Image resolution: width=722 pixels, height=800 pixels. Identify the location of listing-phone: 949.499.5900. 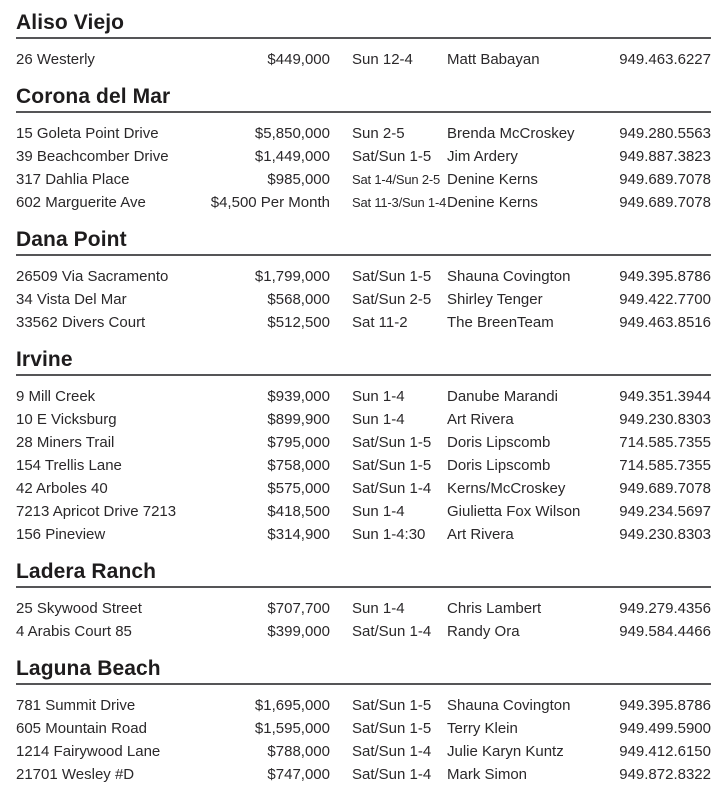
(665, 728).